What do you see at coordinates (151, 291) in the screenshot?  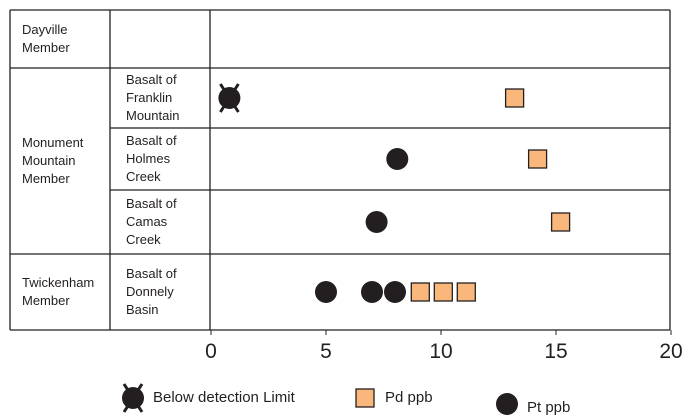 I see `unit-label: Basalt of Donnely Basin` at bounding box center [151, 291].